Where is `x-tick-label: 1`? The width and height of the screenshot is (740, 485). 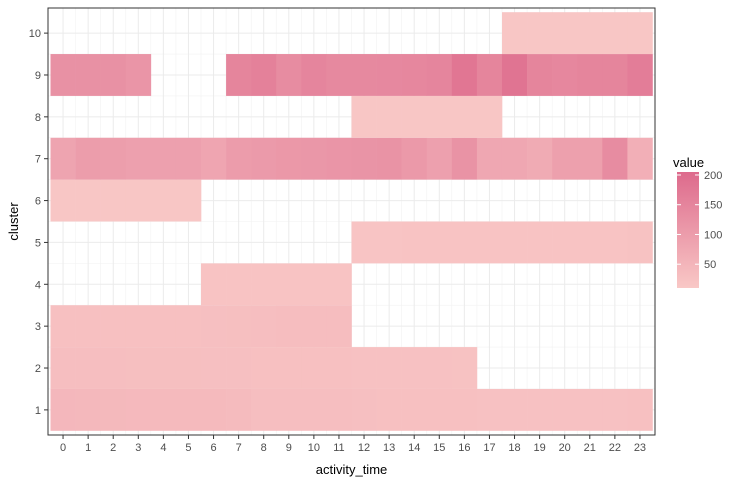 x-tick-label: 1 is located at coordinates (88, 448).